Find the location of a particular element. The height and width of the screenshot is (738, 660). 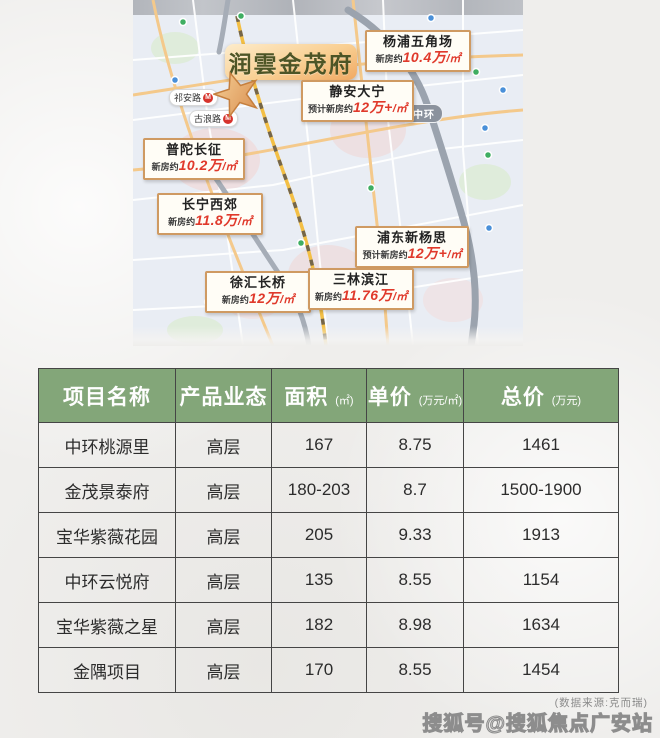

header-product-type: 产品业态 is located at coordinates (223, 395).